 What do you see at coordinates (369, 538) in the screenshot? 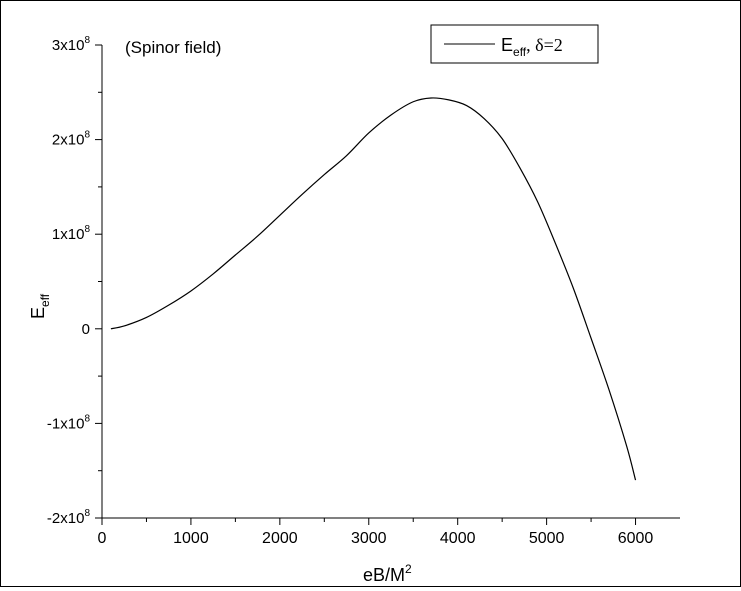
I see `x-tick-label: 3000` at bounding box center [369, 538].